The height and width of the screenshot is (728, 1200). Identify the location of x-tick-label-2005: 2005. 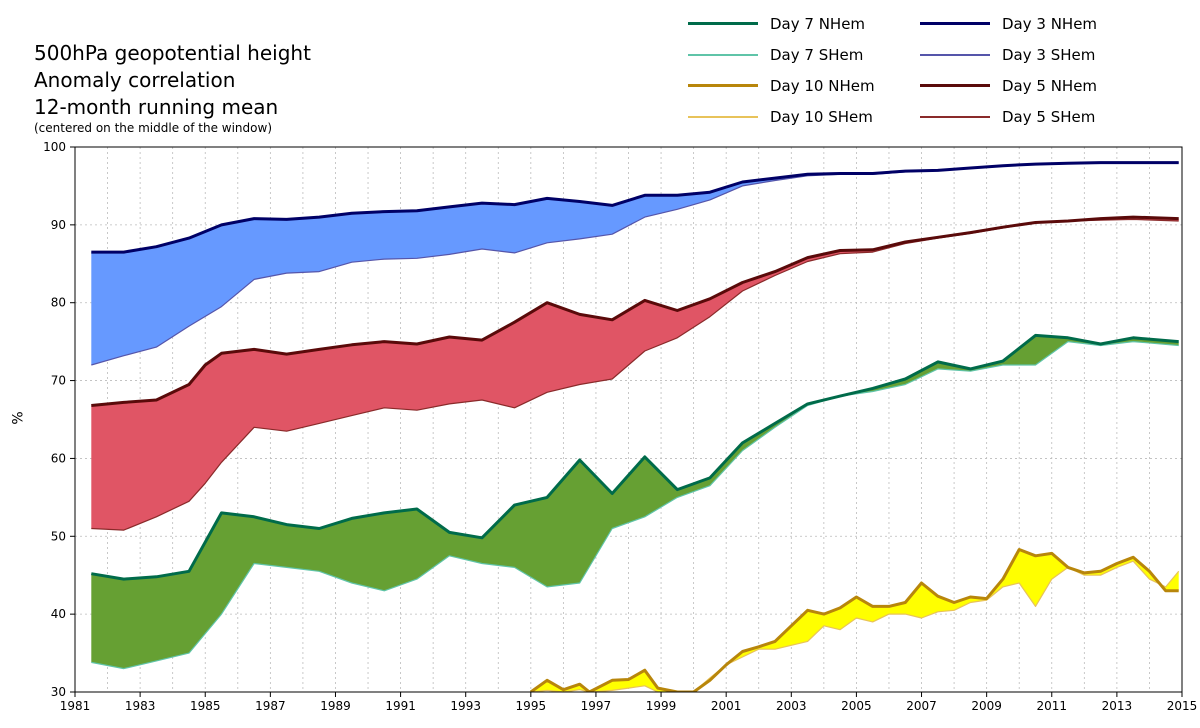
(856, 706).